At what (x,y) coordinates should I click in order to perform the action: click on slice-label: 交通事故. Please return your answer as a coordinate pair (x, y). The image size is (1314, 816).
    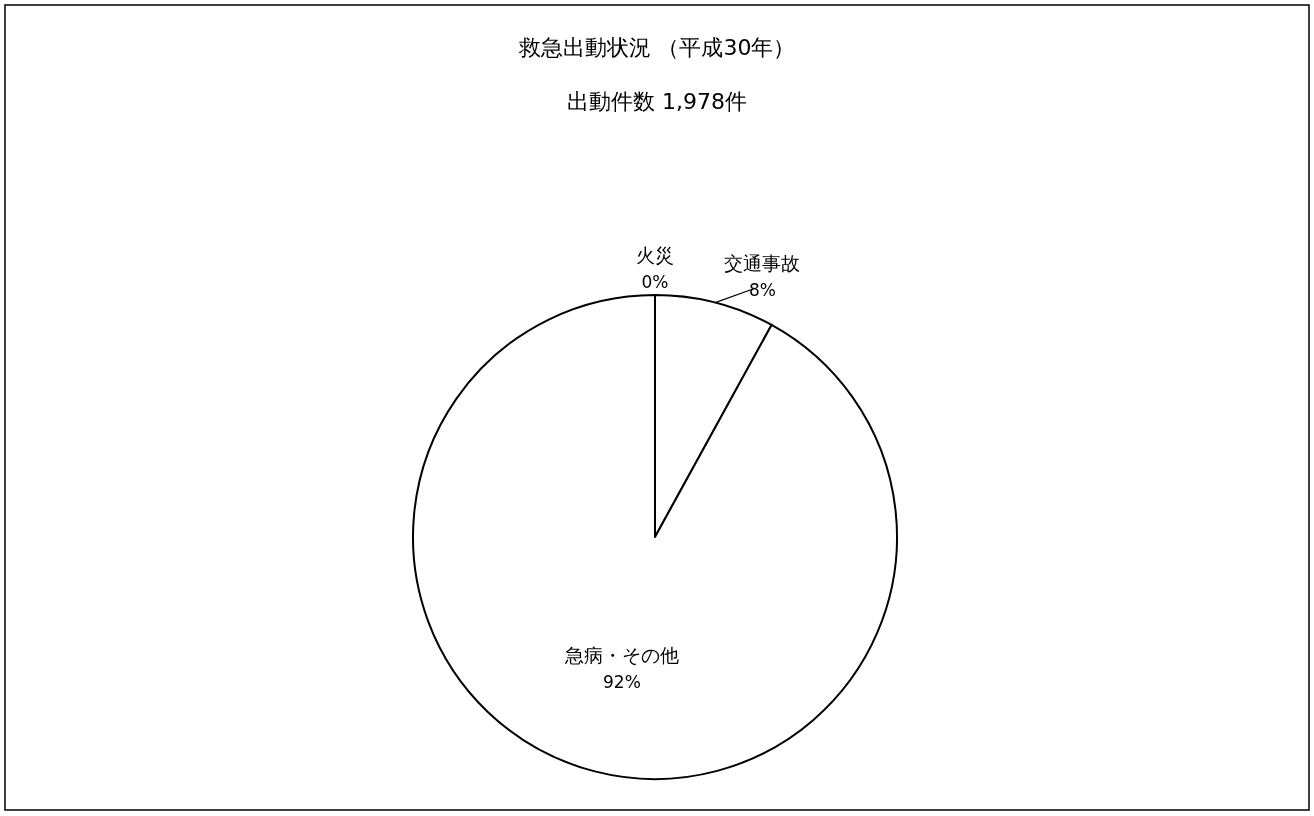
    Looking at the image, I should click on (762, 263).